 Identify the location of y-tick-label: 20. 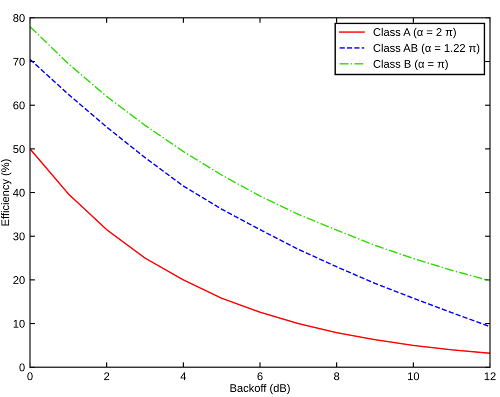
(19, 280).